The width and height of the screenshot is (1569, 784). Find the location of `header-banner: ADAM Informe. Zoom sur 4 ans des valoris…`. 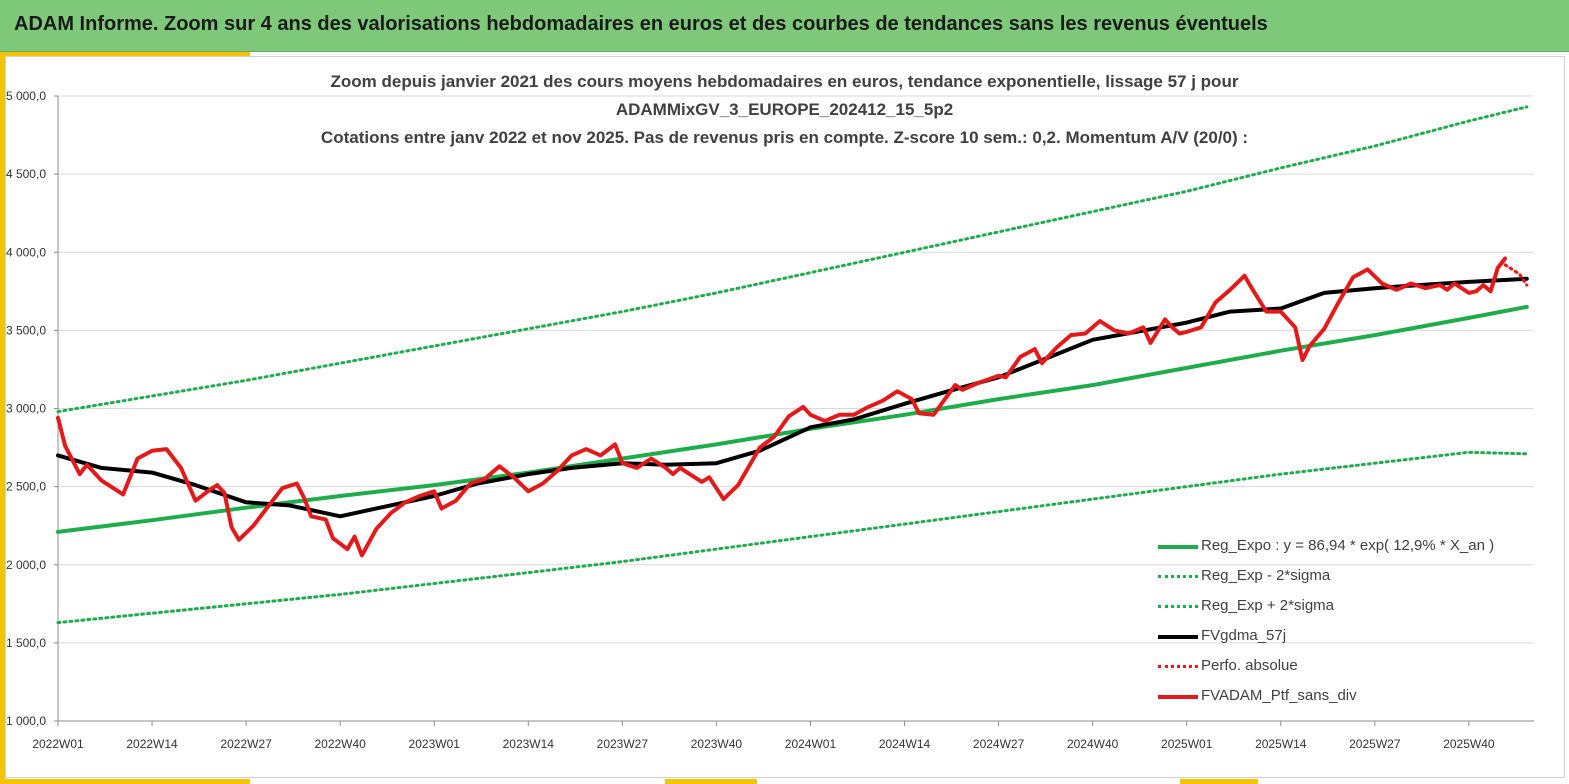

header-banner: ADAM Informe. Zoom sur 4 ans des valoris… is located at coordinates (784, 26).